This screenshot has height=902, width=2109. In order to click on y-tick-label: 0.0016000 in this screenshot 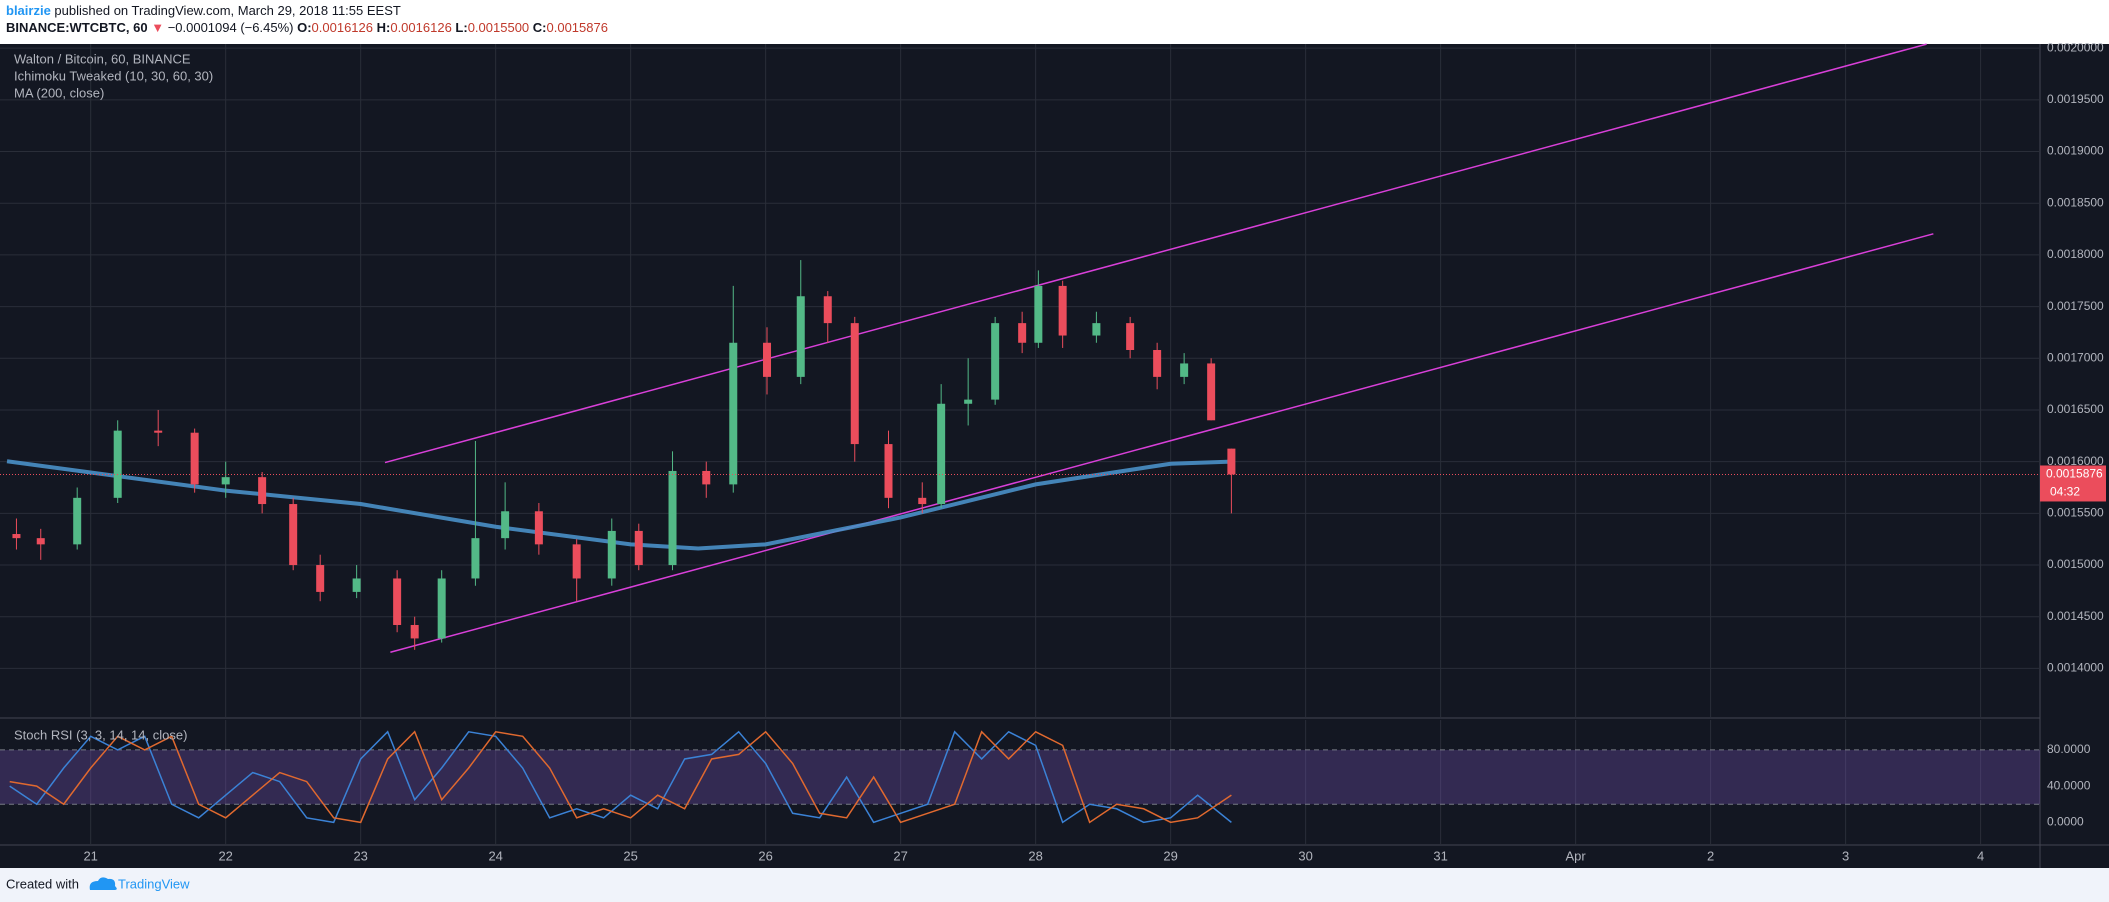, I will do `click(2075, 461)`.